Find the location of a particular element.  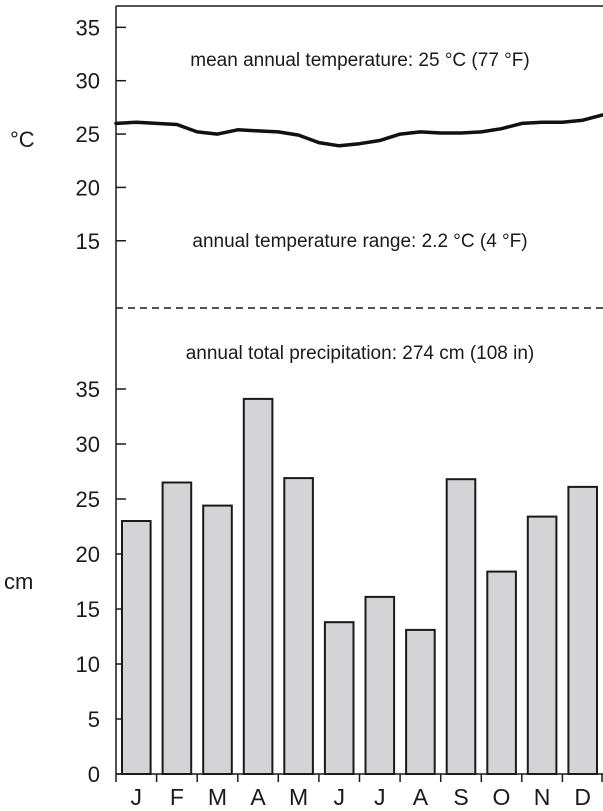

precipitation-tick-label: 10 is located at coordinates (88, 664).